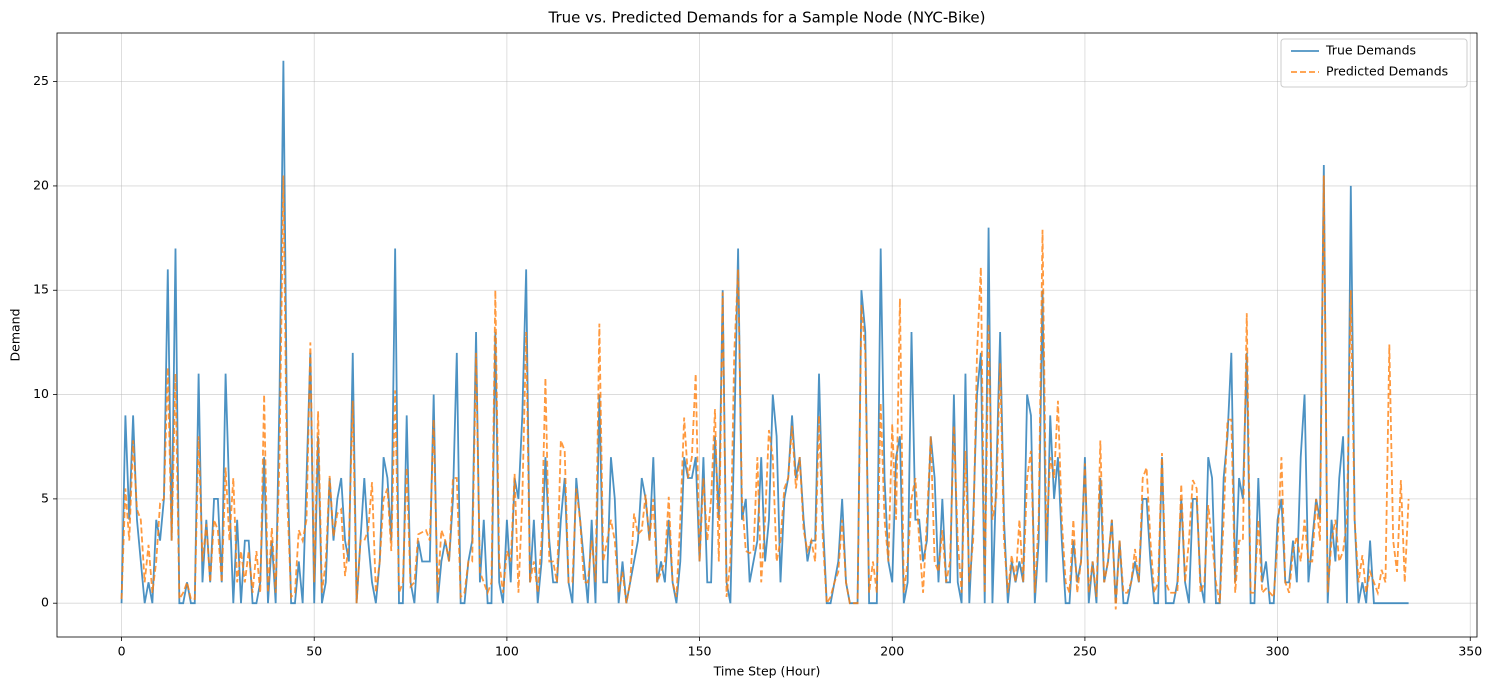  Describe the element at coordinates (507, 651) in the screenshot. I see `x-tick-label: 100` at that location.